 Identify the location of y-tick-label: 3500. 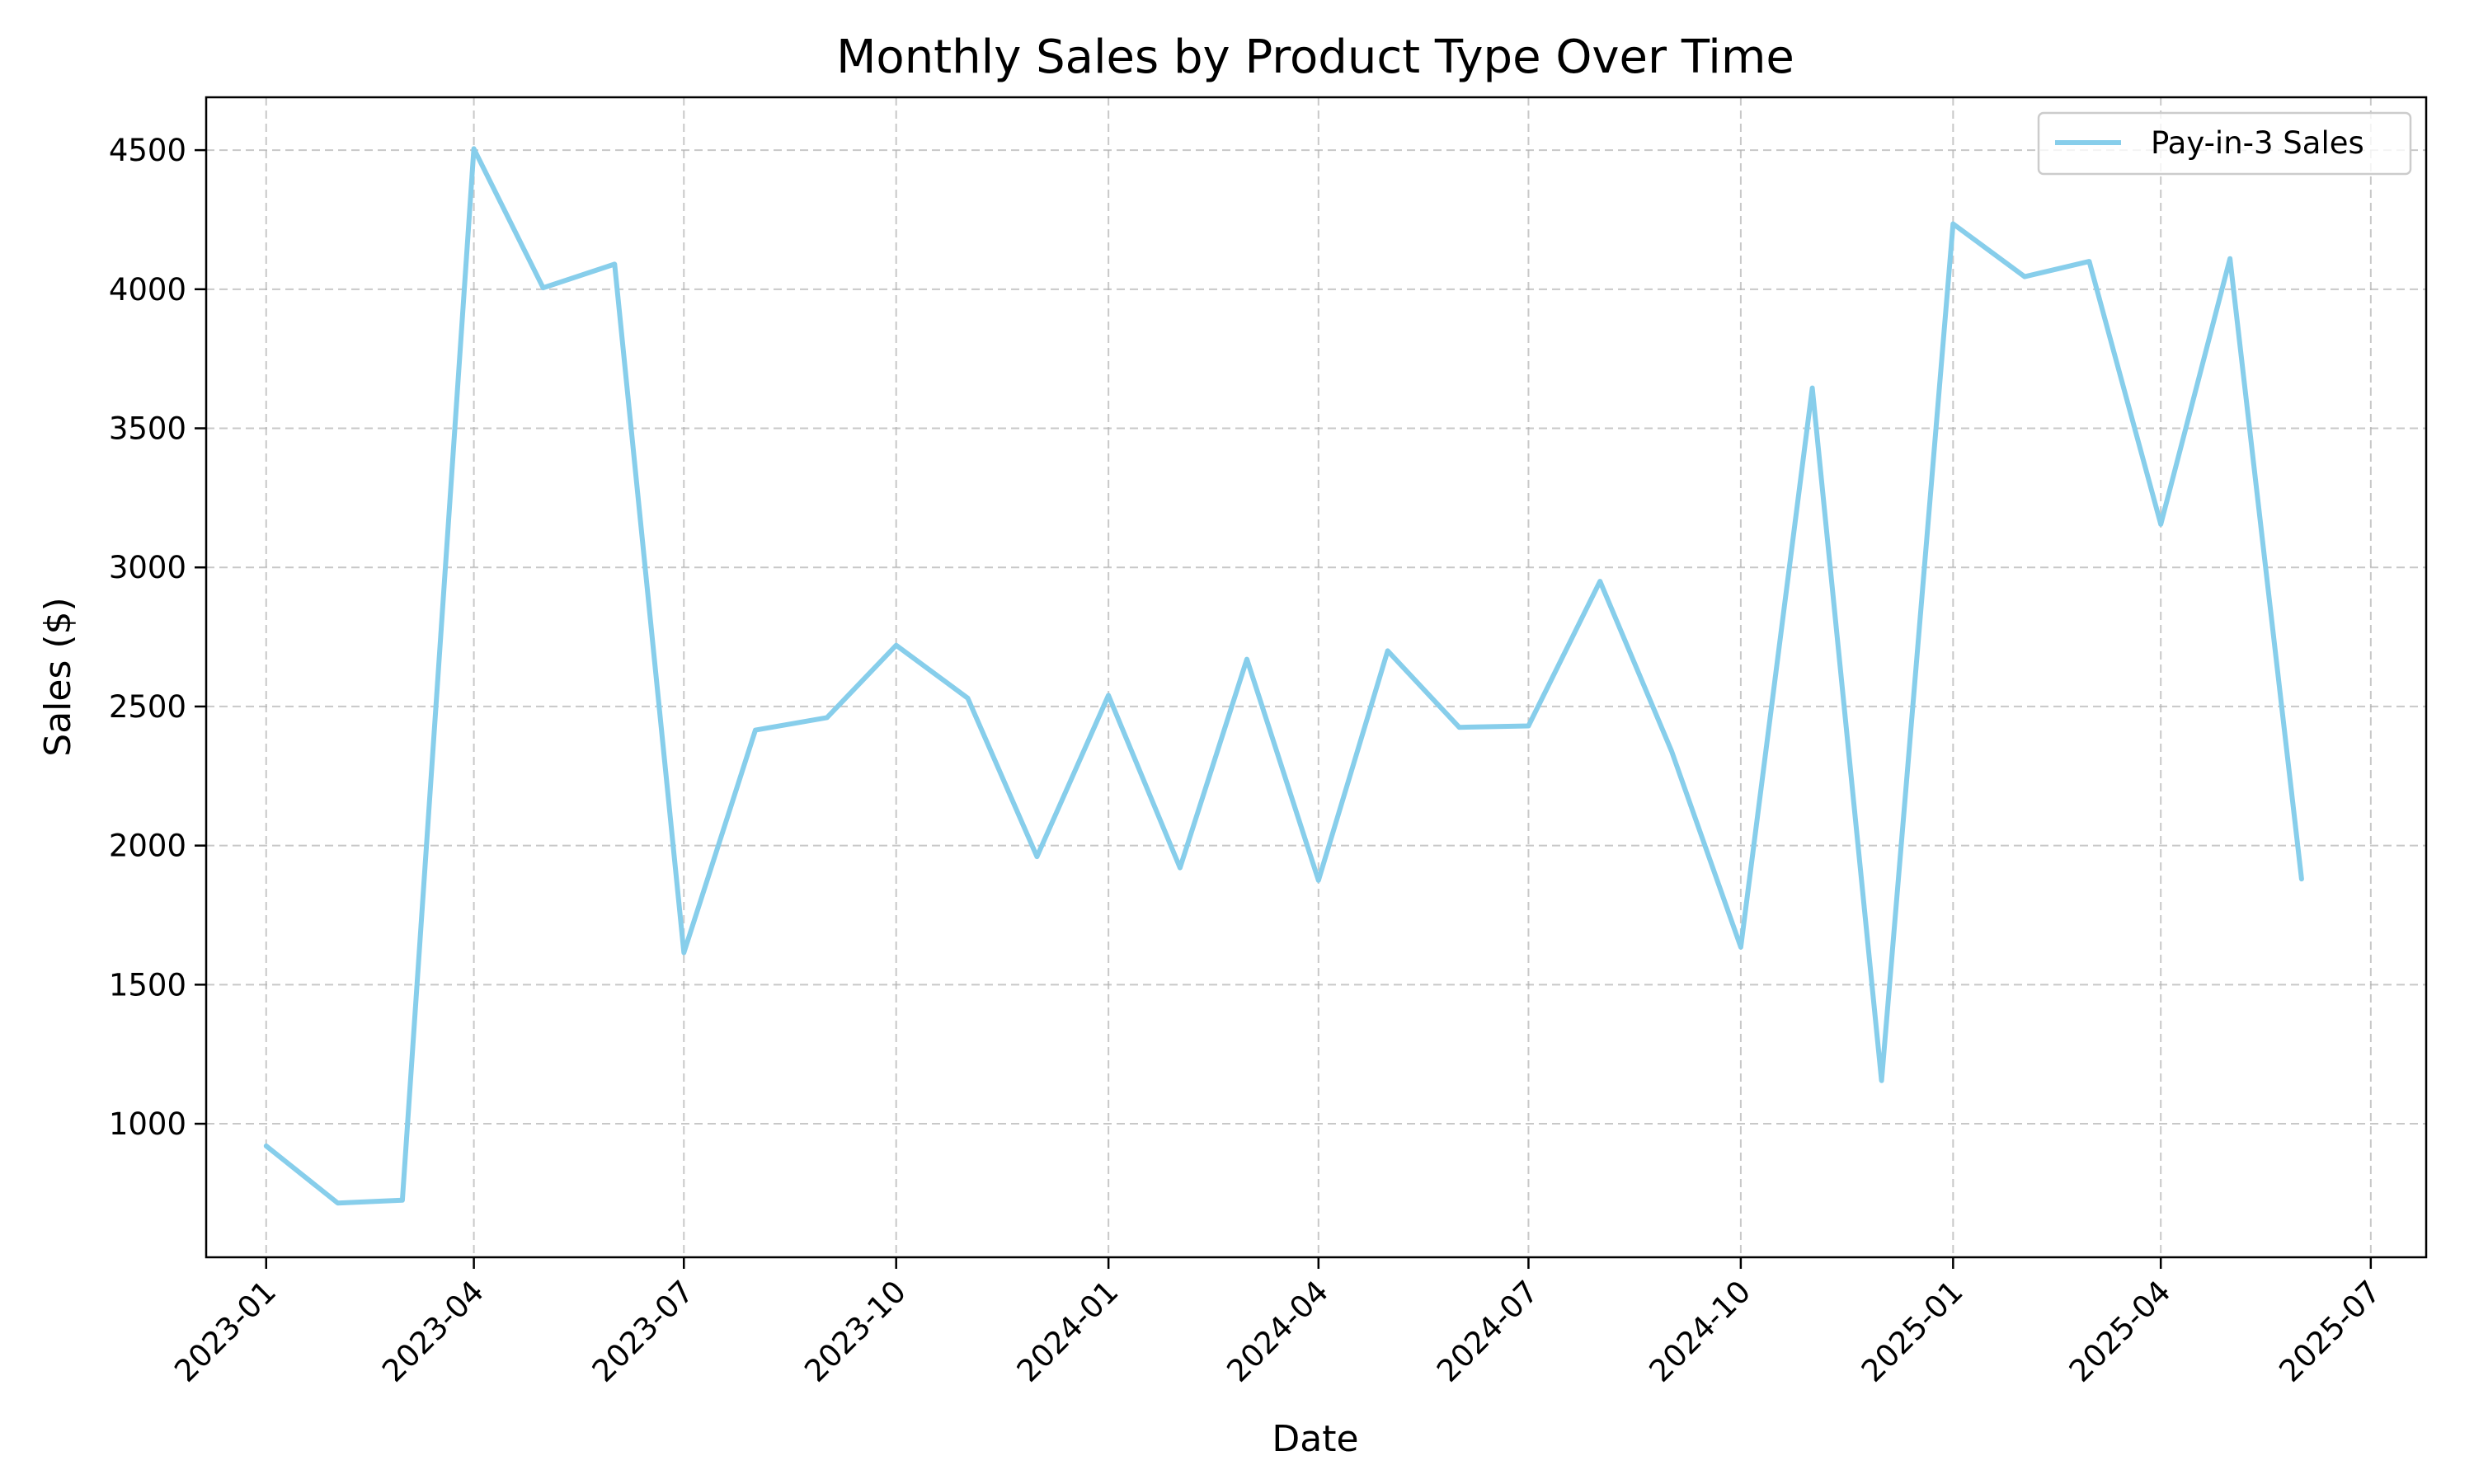
(147, 429).